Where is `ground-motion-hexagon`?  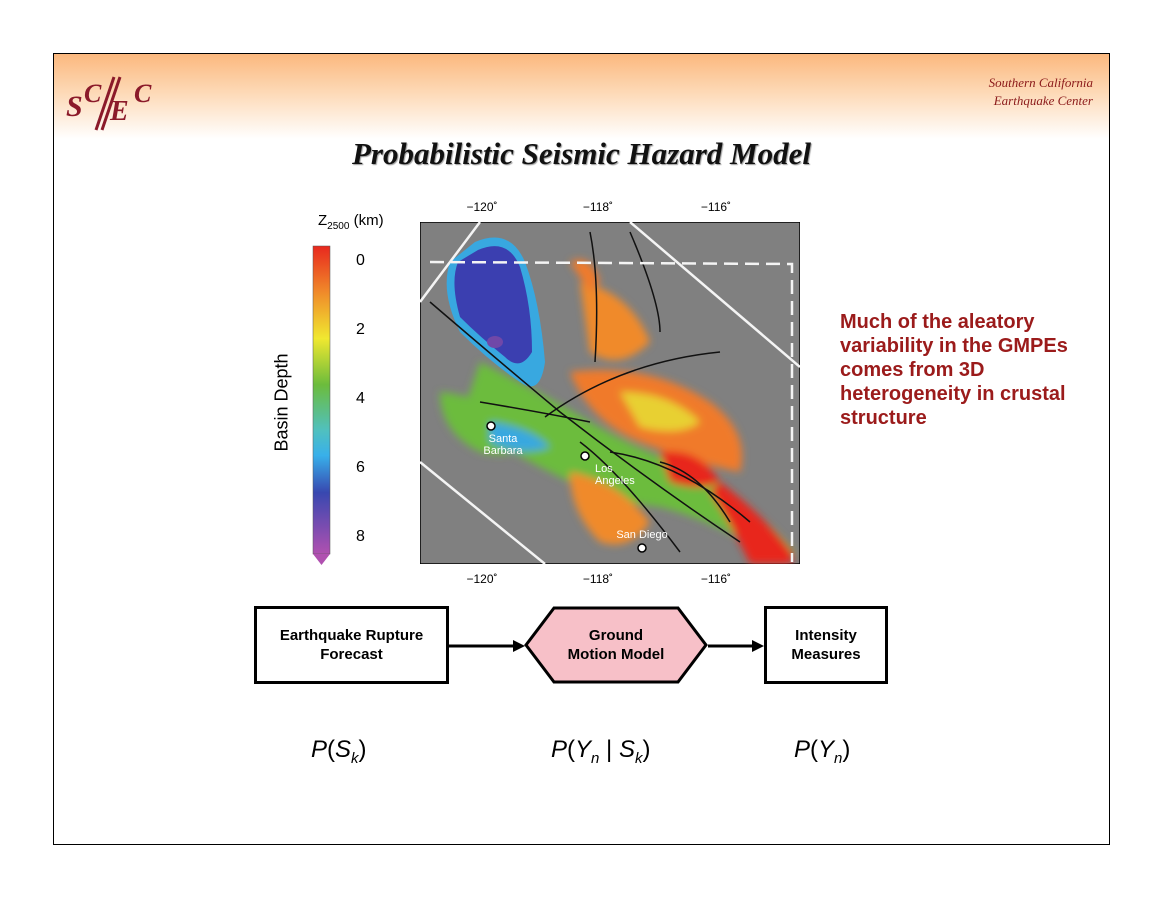 ground-motion-hexagon is located at coordinates (616, 645).